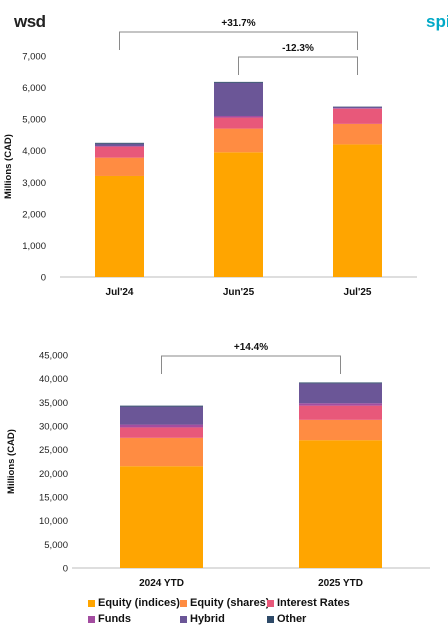  I want to click on change-annotation: +31.7%, so click(238, 23).